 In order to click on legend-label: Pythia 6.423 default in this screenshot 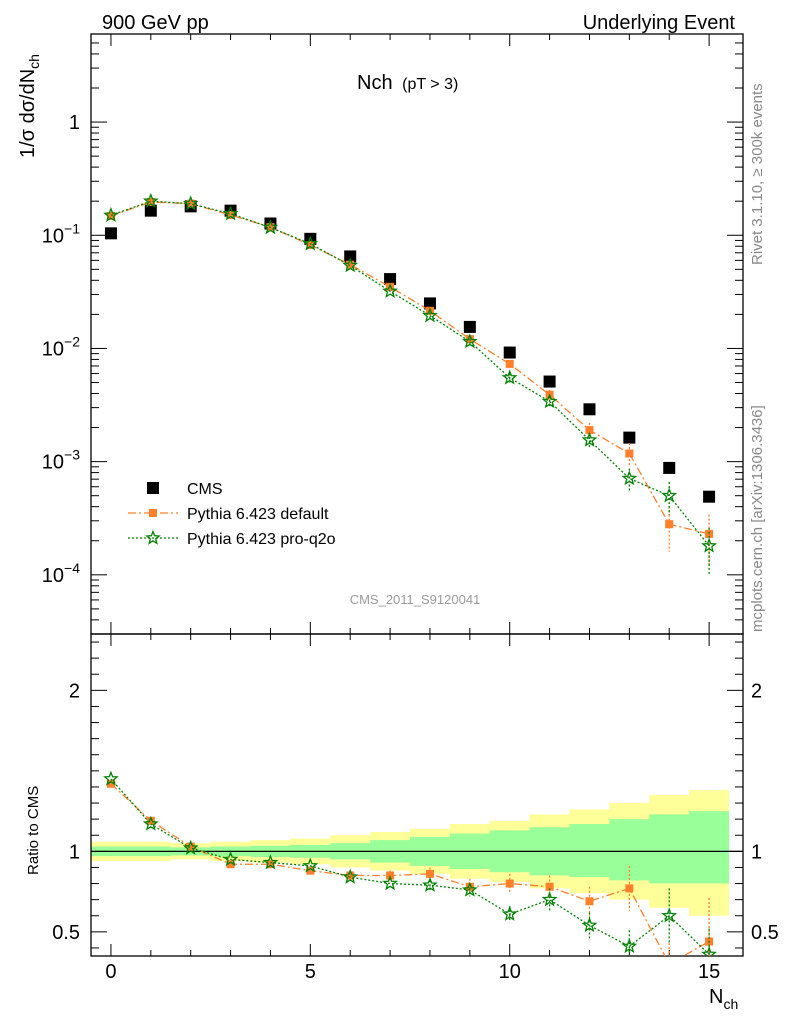, I will do `click(258, 514)`.